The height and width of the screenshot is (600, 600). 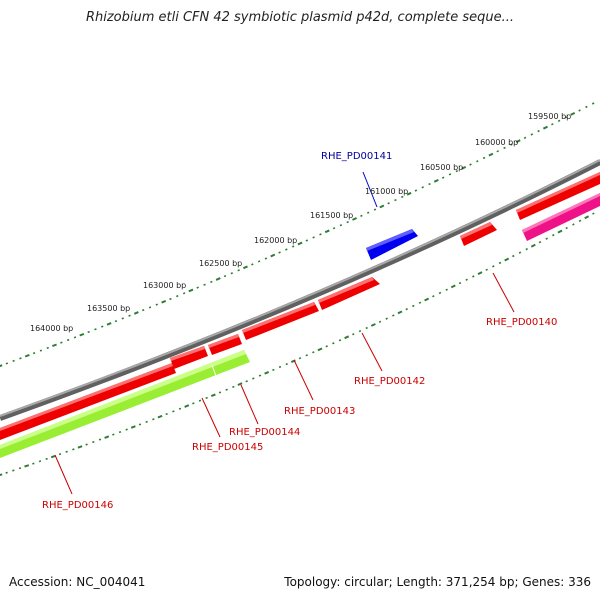 I want to click on tick-label-163000: 163000 bp, so click(x=164, y=285).